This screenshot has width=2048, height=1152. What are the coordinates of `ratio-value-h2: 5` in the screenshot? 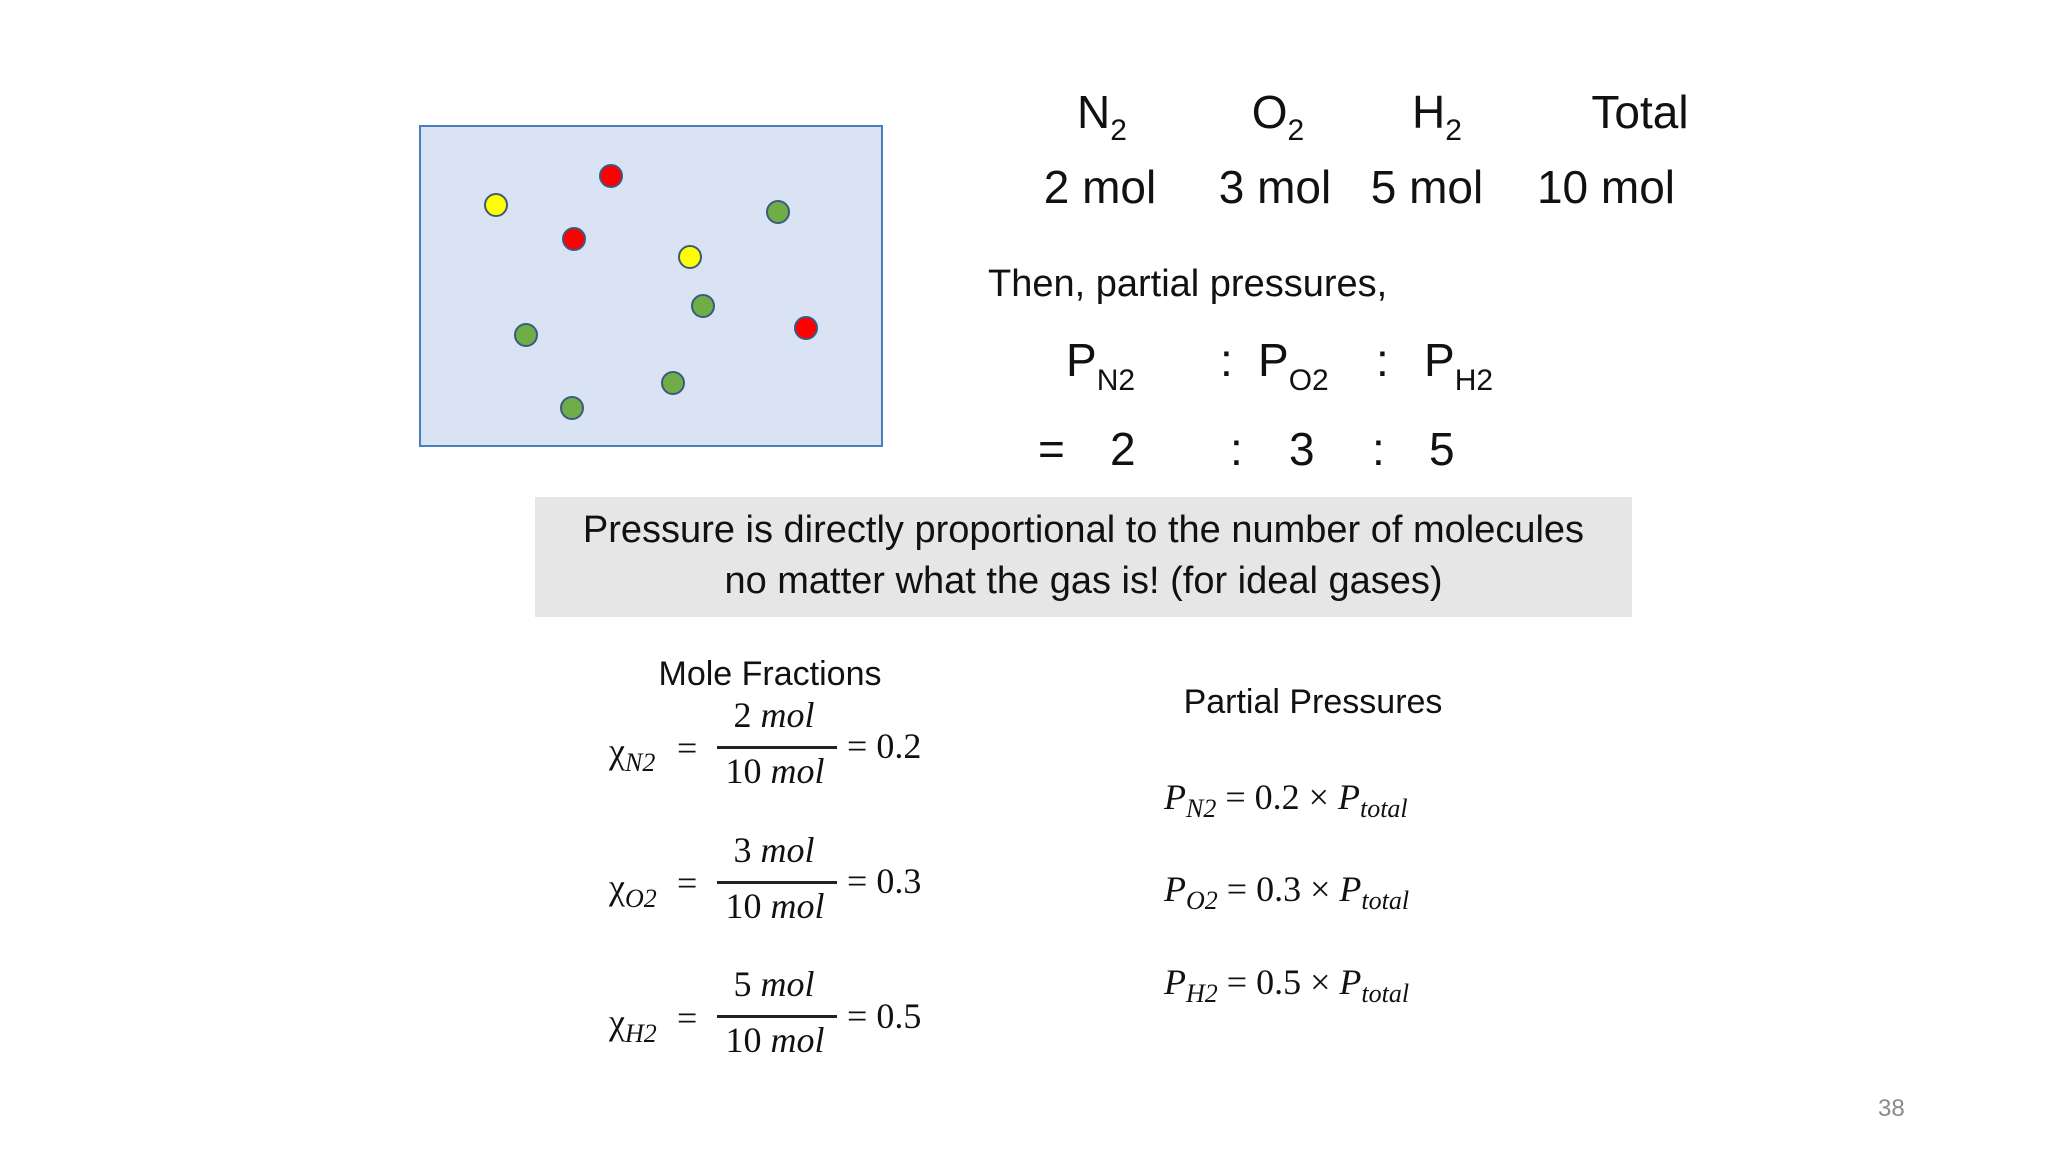 It's located at (1442, 449).